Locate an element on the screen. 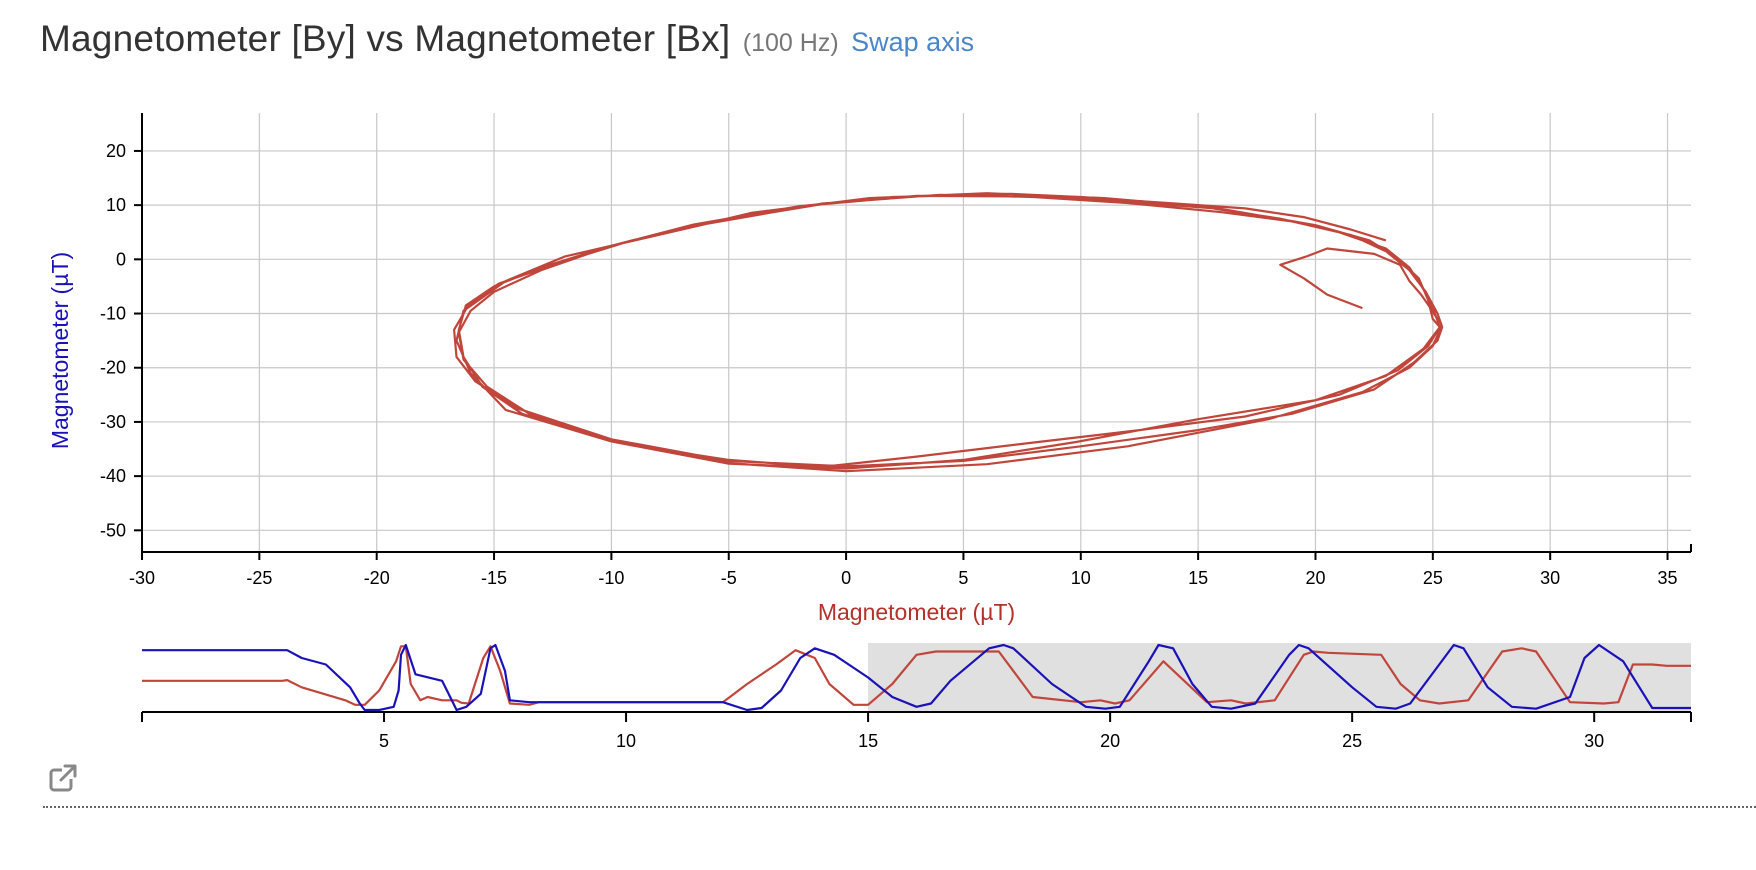  chart-title: Magnetometer [By] vs Magnetometer [Bx] is located at coordinates (385, 38).